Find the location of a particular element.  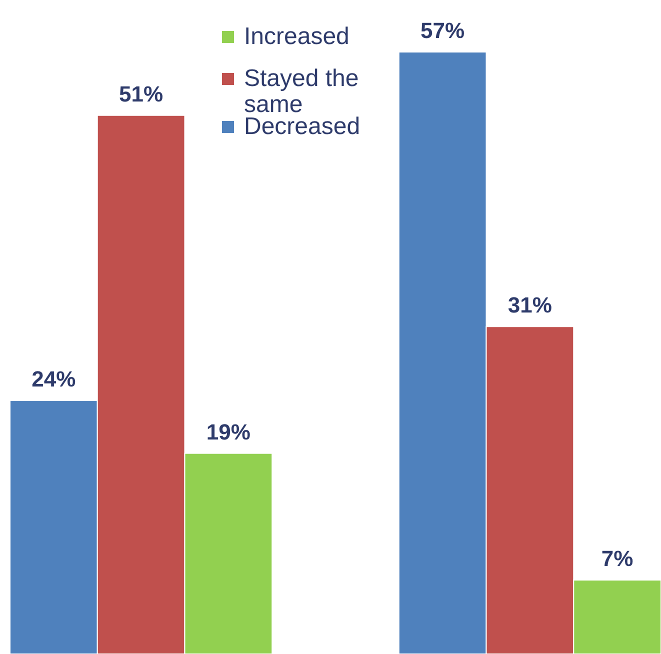

legend-label: Increased is located at coordinates (297, 36).